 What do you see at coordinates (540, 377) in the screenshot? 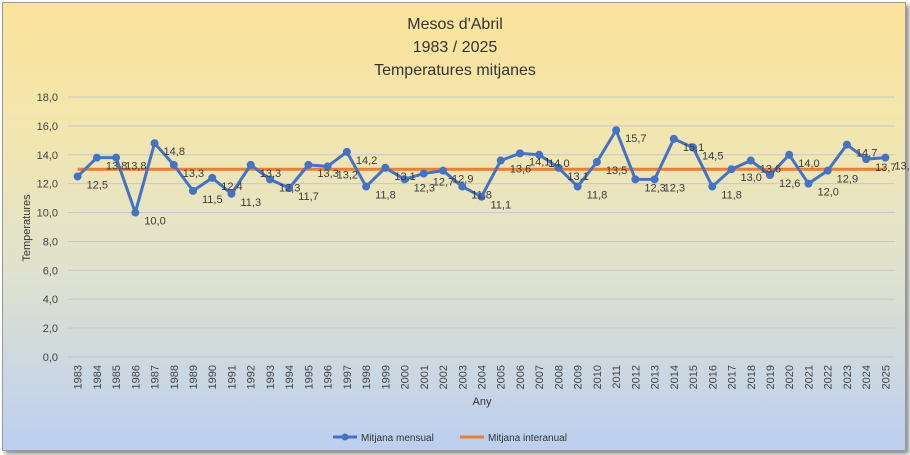
I see `x-tick-label: 2007` at bounding box center [540, 377].